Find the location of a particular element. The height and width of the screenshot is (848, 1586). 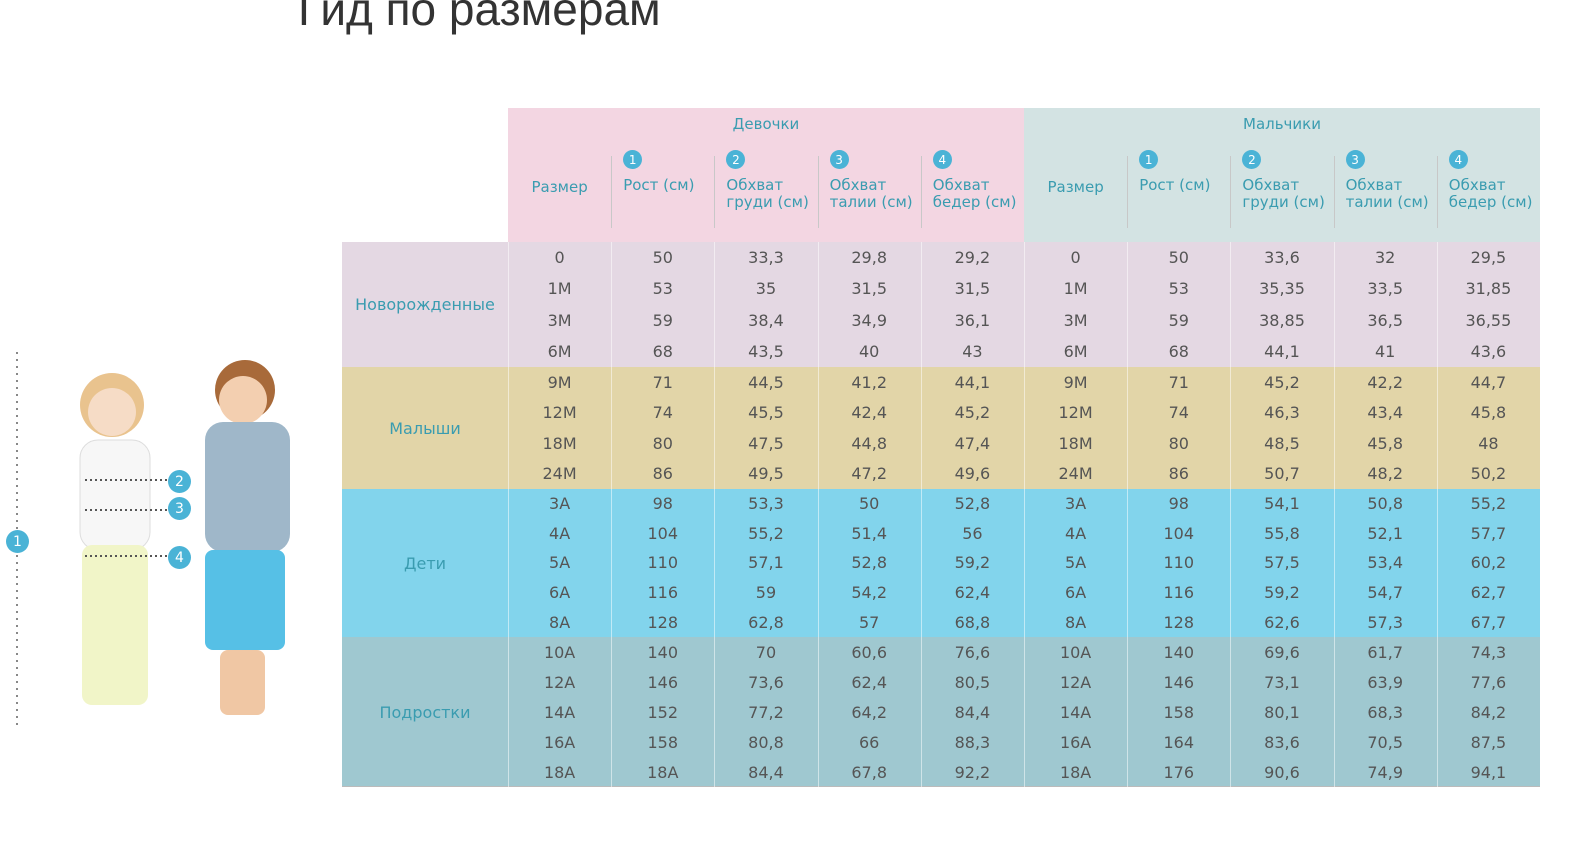

table-cell: 5A is located at coordinates (560, 563).